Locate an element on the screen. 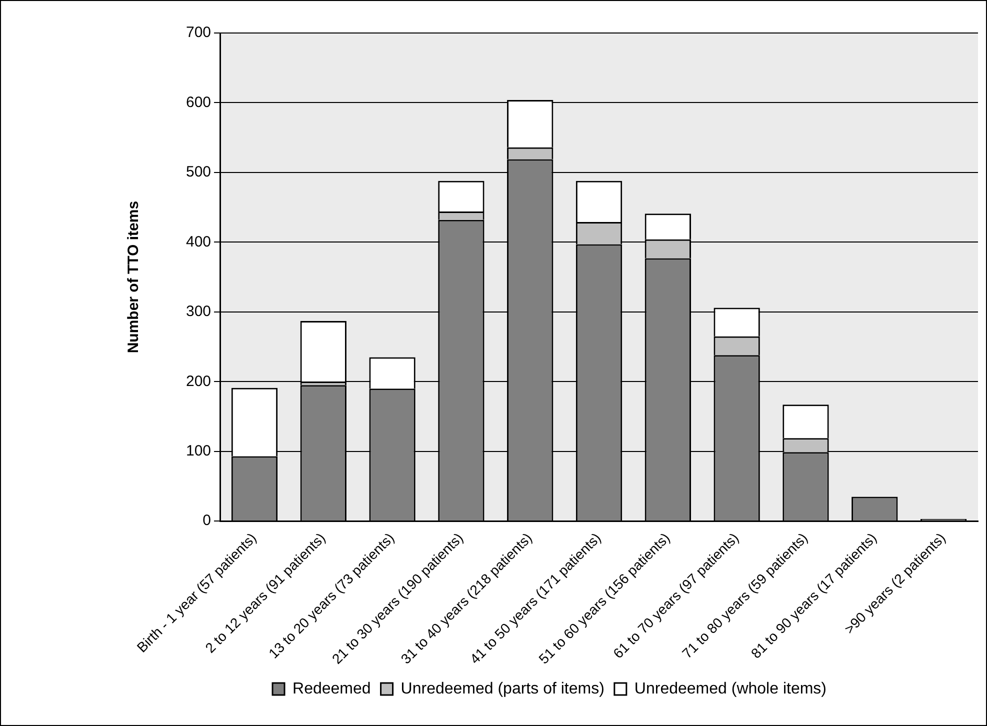 The height and width of the screenshot is (726, 987). y-tick-label: 600 is located at coordinates (199, 102).